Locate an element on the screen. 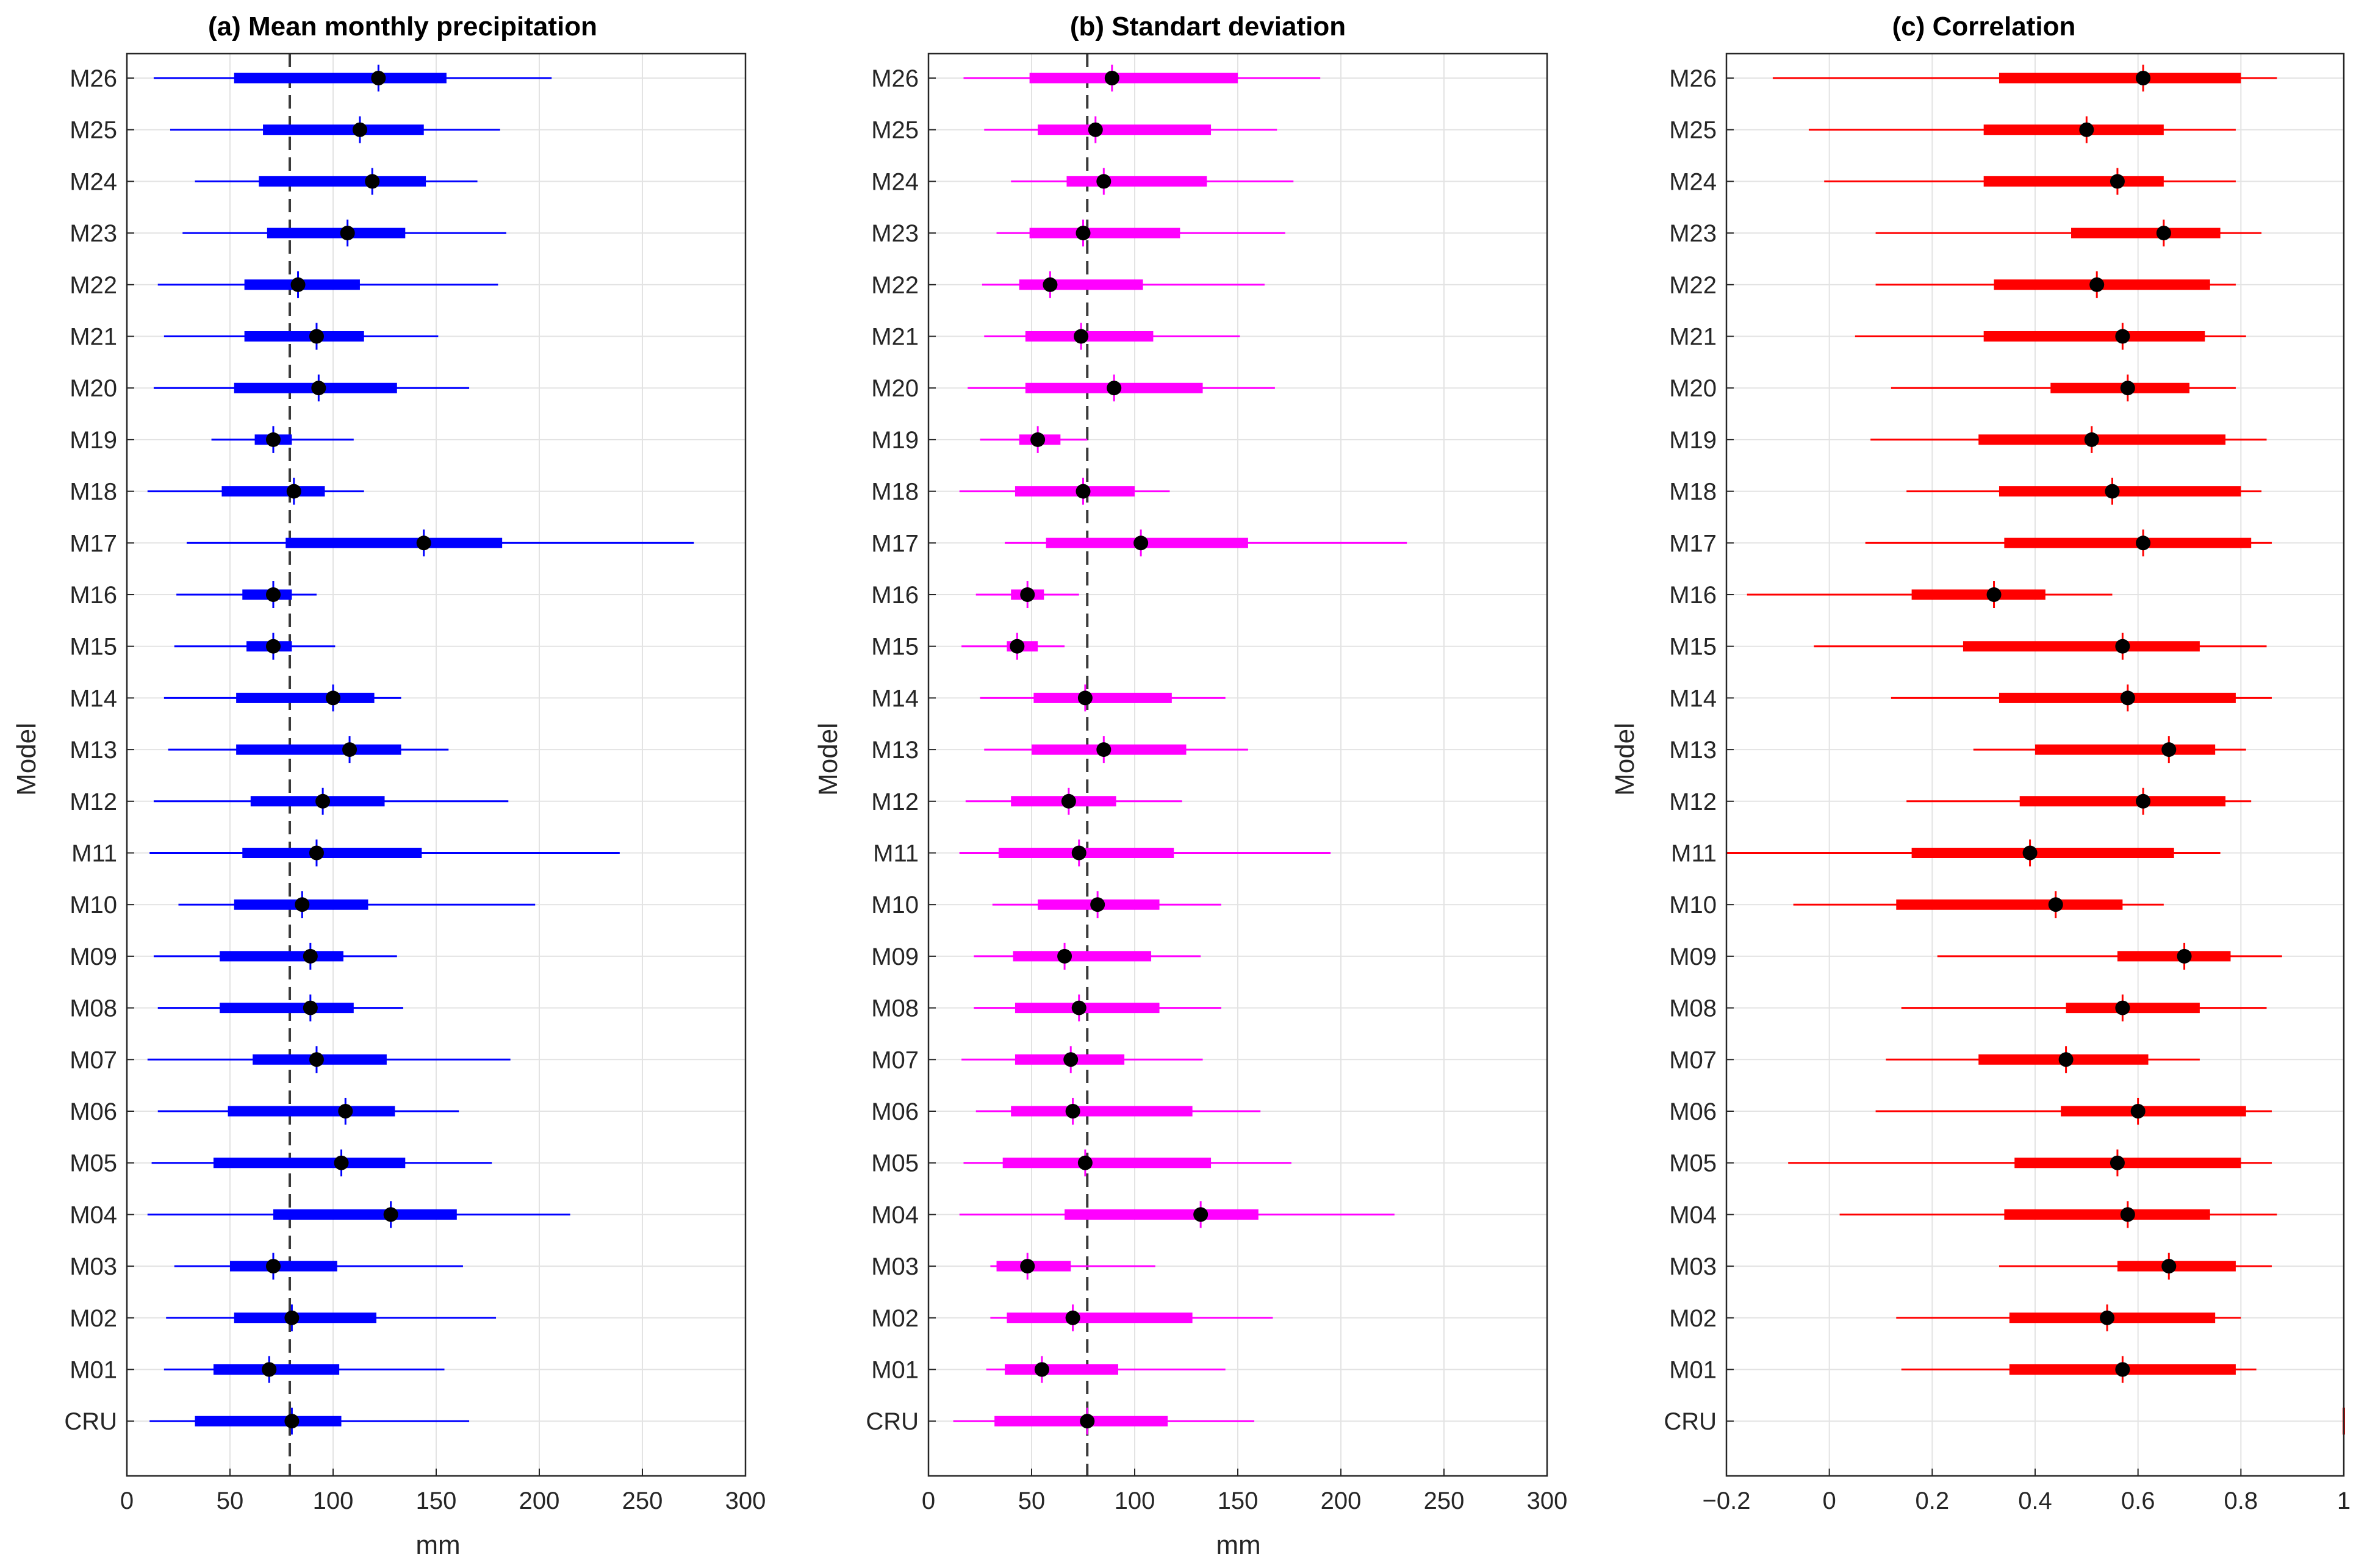  panel-c-ytick-label: M15 is located at coordinates (1693, 647).